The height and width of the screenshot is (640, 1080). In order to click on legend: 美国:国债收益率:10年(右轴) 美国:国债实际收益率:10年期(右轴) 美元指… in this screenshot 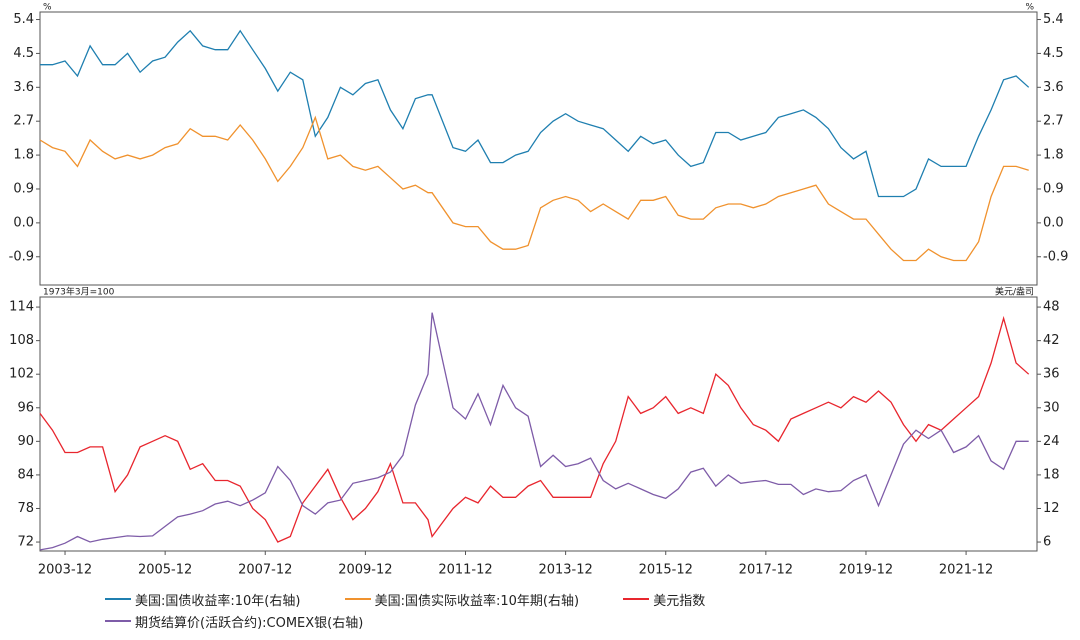, I will do `click(555, 610)`.